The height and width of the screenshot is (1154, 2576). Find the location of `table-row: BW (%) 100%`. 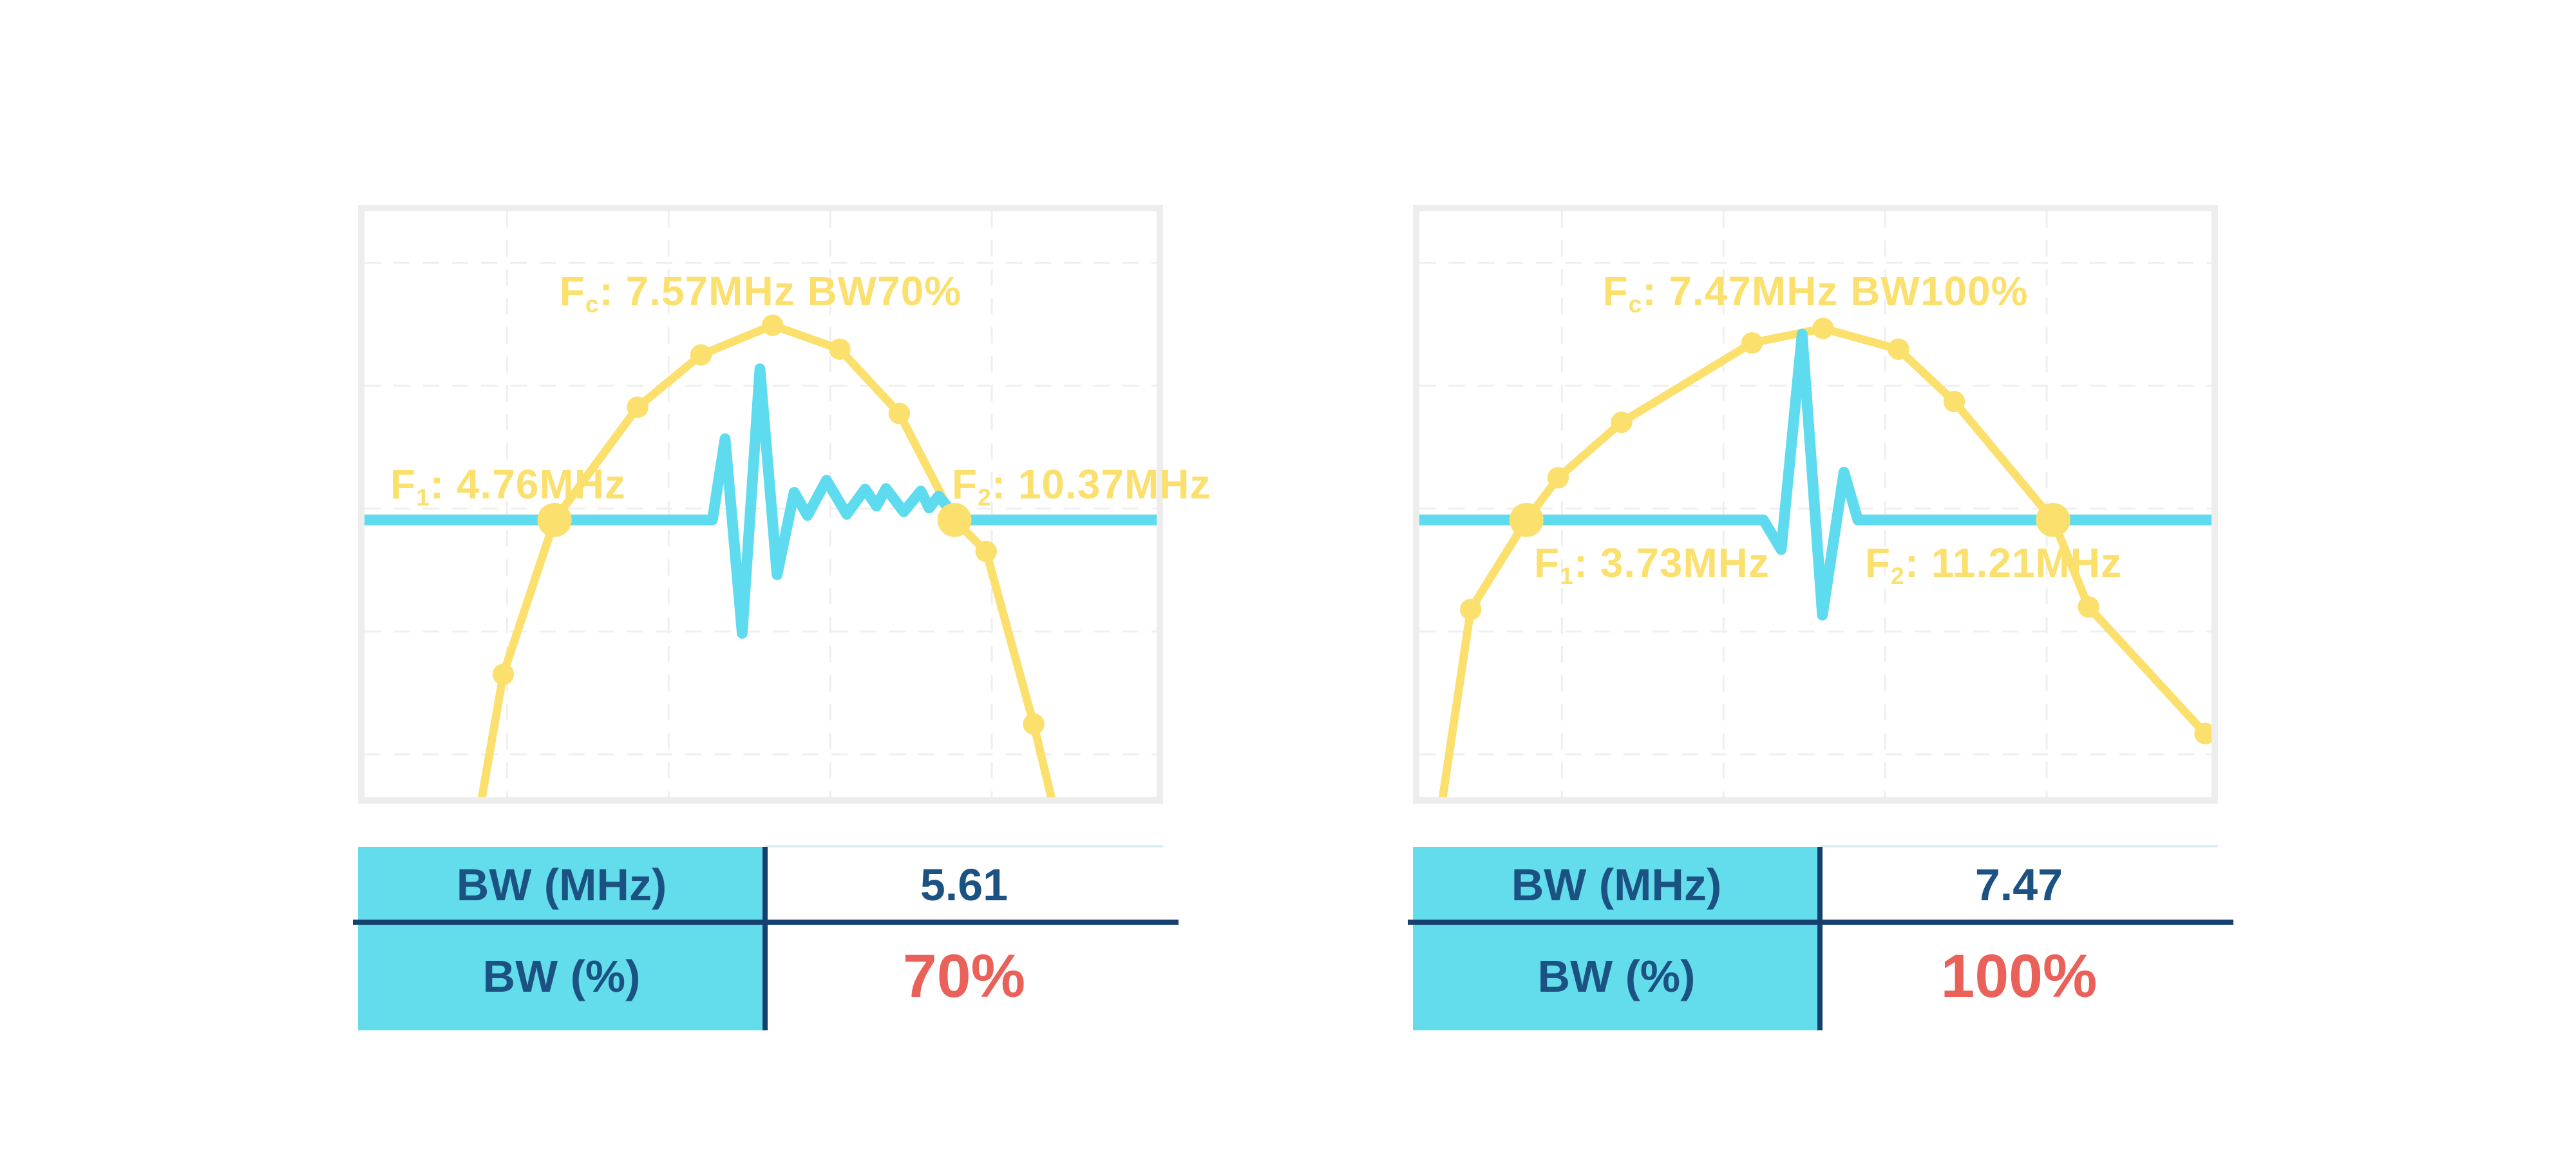

table-row: BW (%) 100% is located at coordinates (1816, 976).